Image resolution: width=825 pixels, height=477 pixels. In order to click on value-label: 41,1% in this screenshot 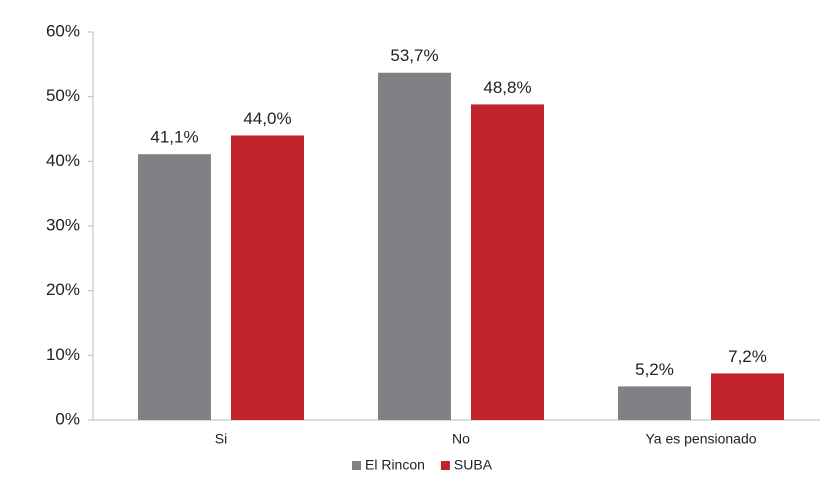, I will do `click(174, 137)`.